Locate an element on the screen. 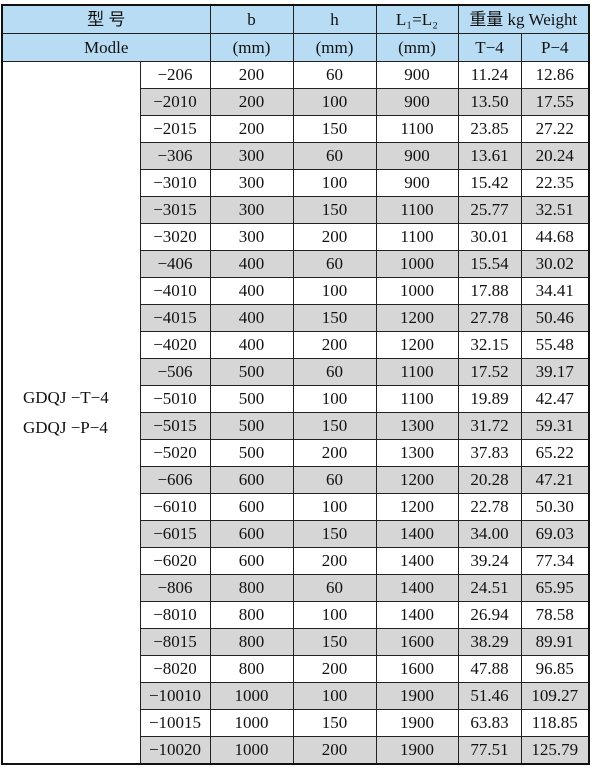 The height and width of the screenshot is (771, 592). cell-suffix: −206 is located at coordinates (175, 75).